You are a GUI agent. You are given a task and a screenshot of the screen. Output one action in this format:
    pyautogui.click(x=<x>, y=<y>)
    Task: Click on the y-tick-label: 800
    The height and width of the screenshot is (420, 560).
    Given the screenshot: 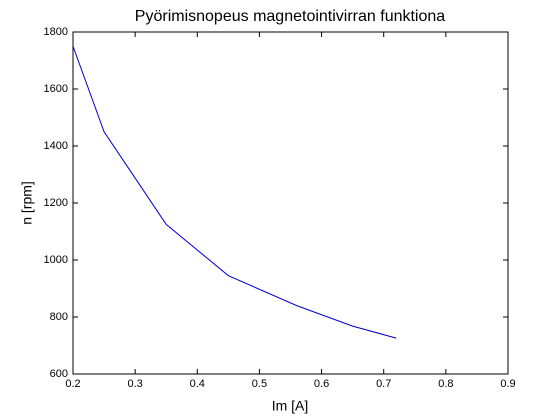 What is the action you would take?
    pyautogui.click(x=59, y=317)
    